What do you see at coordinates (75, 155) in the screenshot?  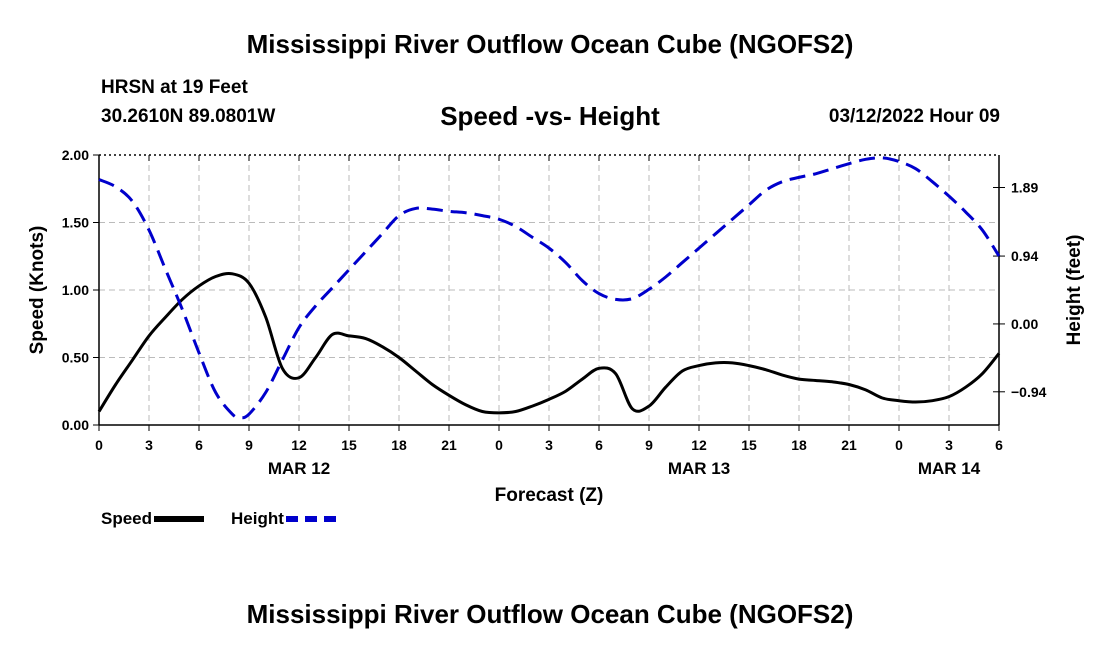 I see `y-tick-label: 2.00` at bounding box center [75, 155].